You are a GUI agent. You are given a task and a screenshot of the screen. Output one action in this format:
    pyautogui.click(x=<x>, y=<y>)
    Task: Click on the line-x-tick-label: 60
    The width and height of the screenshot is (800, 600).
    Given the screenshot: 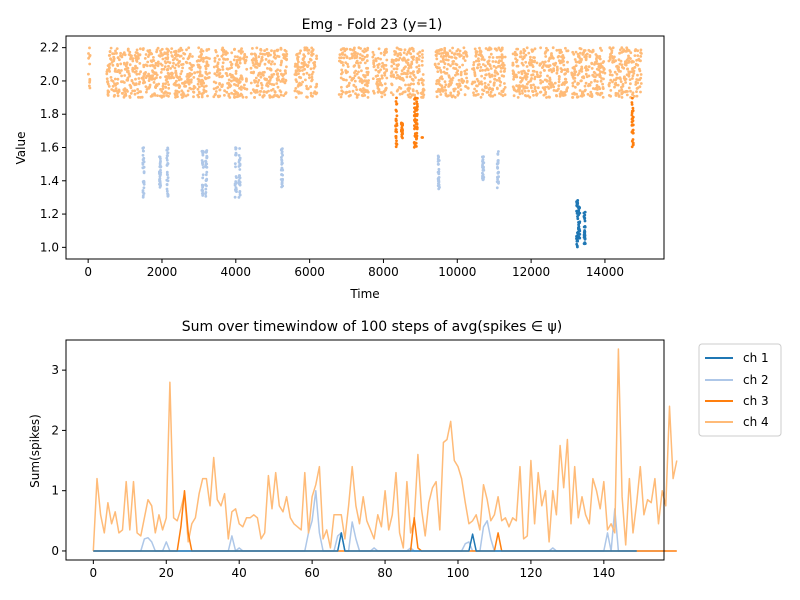 What is the action you would take?
    pyautogui.click(x=311, y=573)
    